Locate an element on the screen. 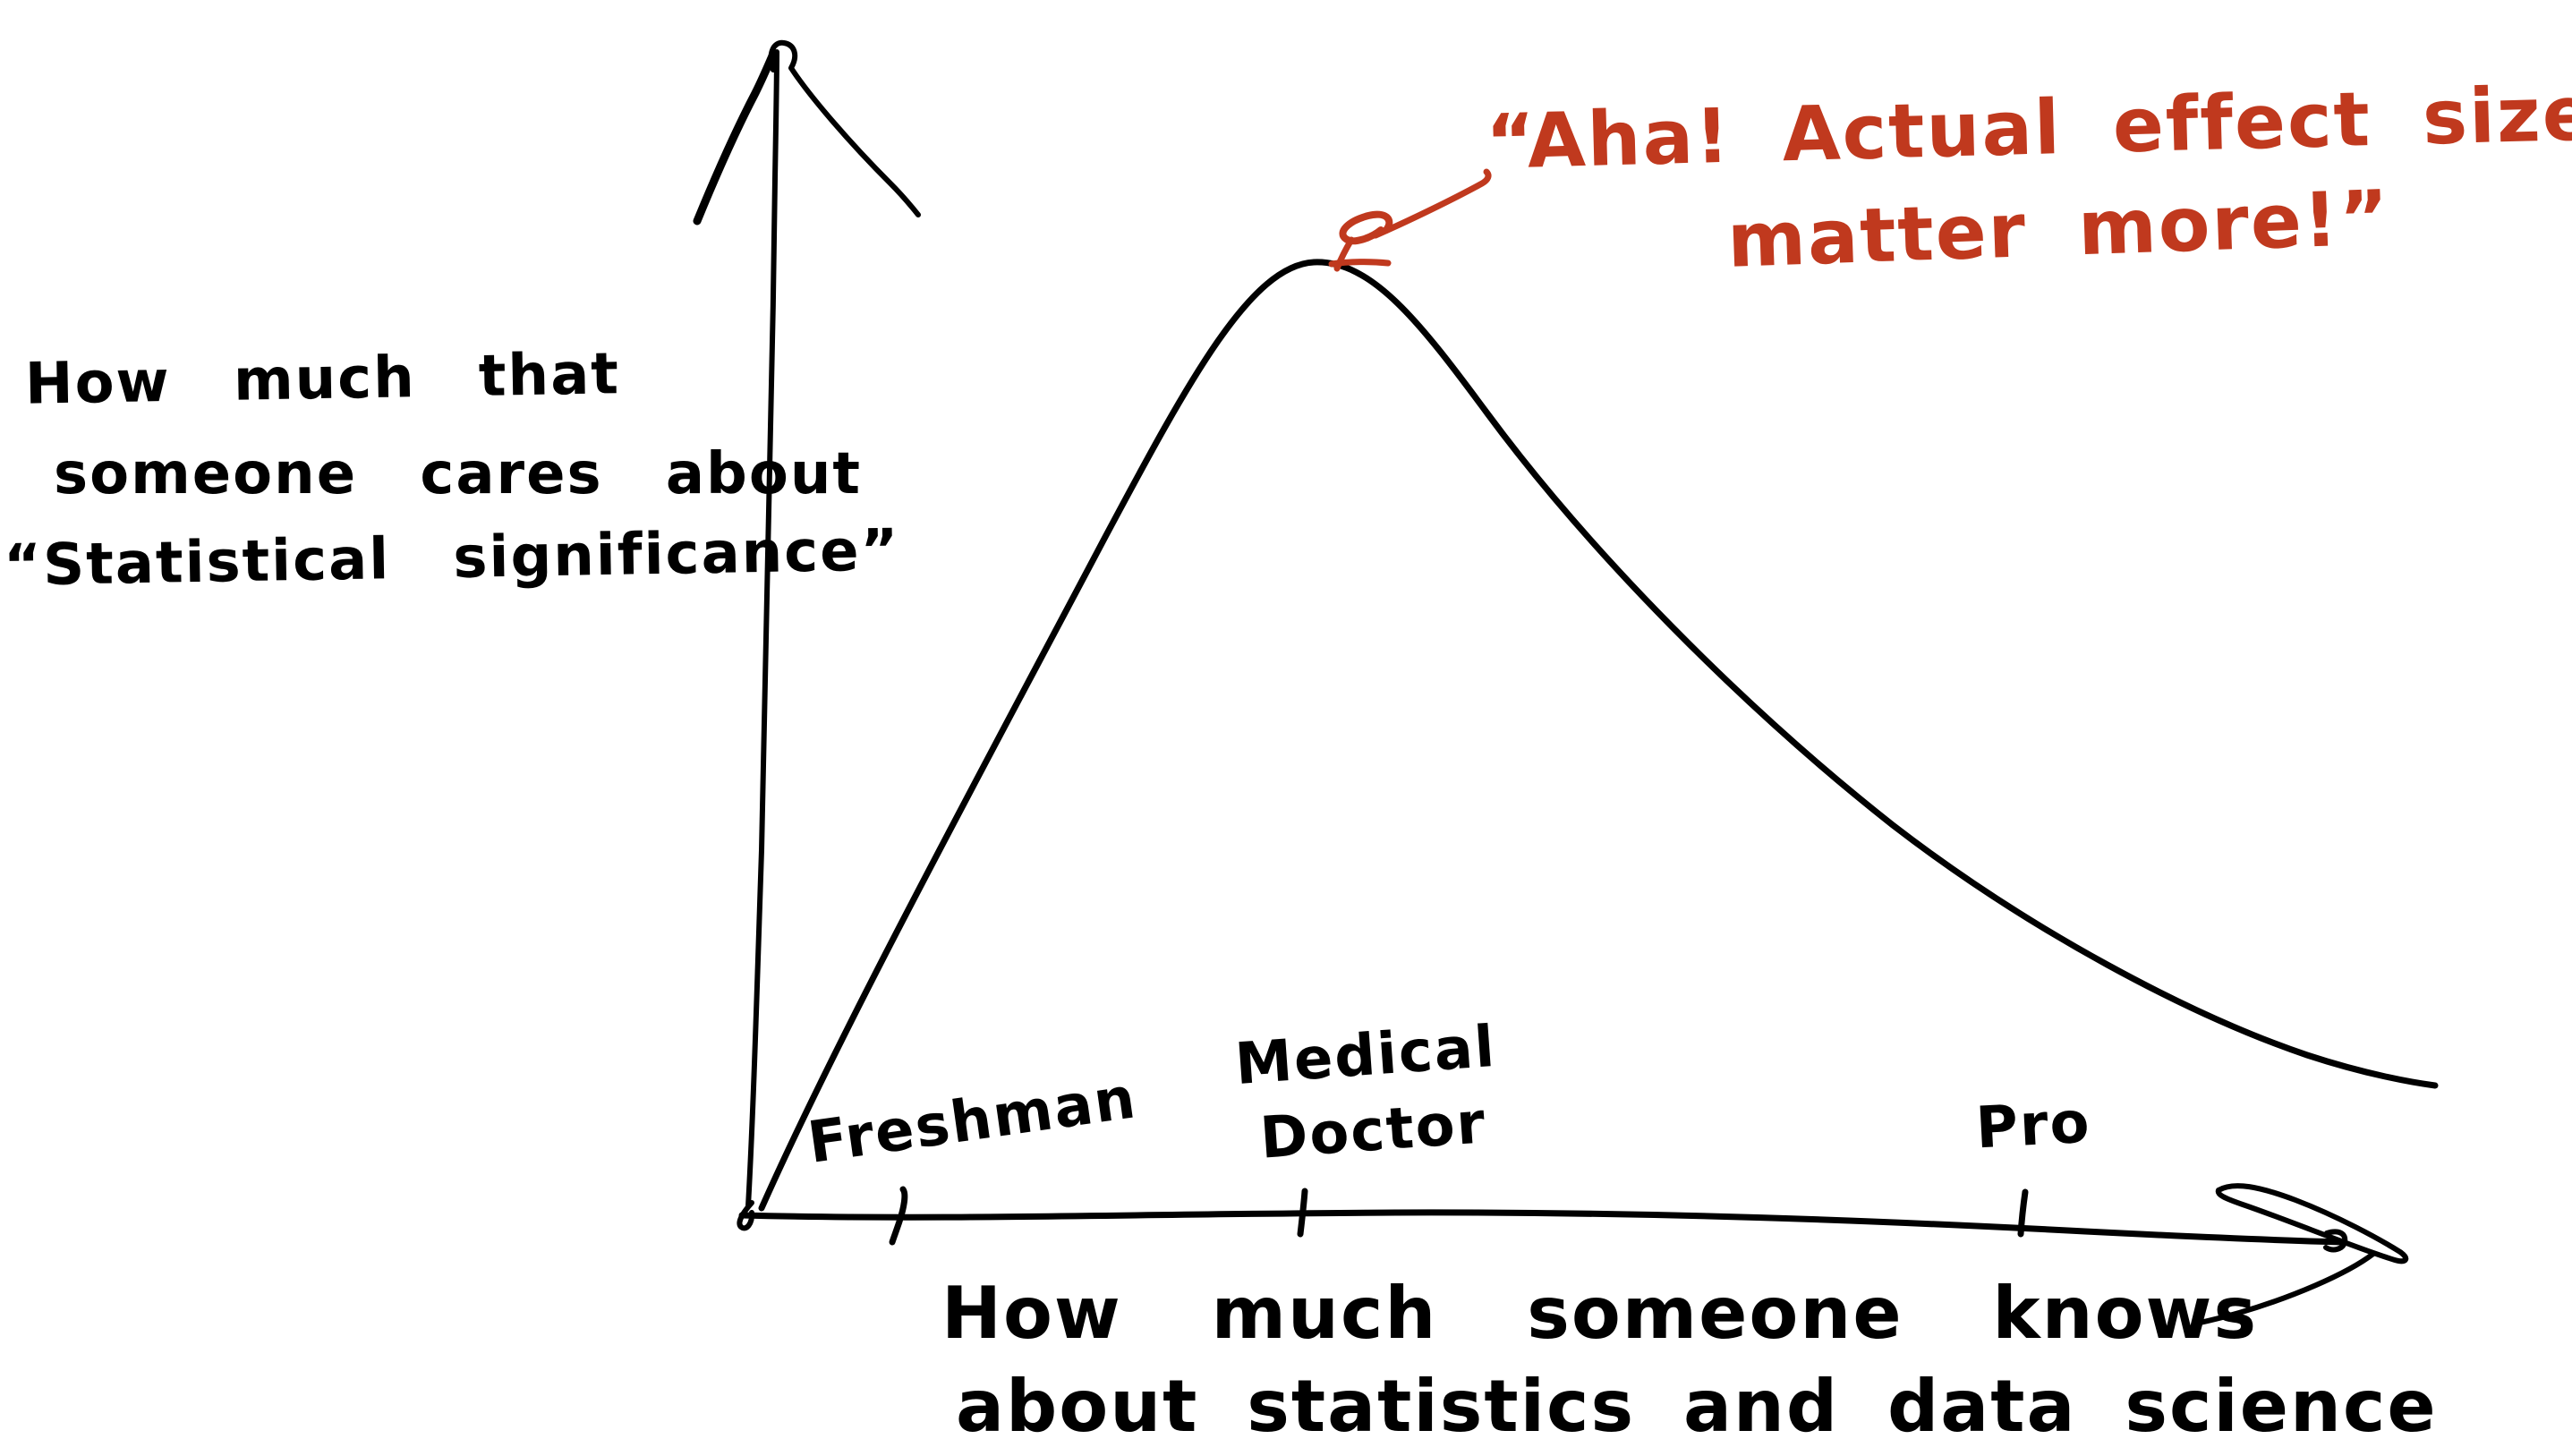  annotation-arrowhead-dash-icon is located at coordinates (1360, 263).